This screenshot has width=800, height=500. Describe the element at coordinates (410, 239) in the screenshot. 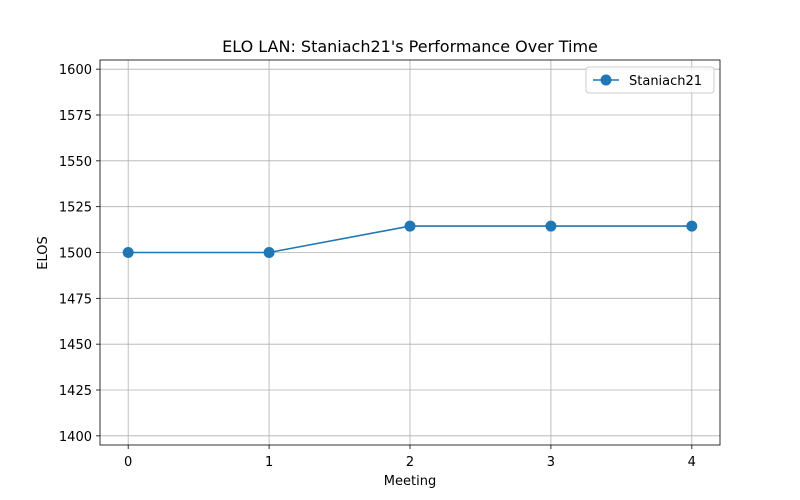

I see `series-layer` at that location.